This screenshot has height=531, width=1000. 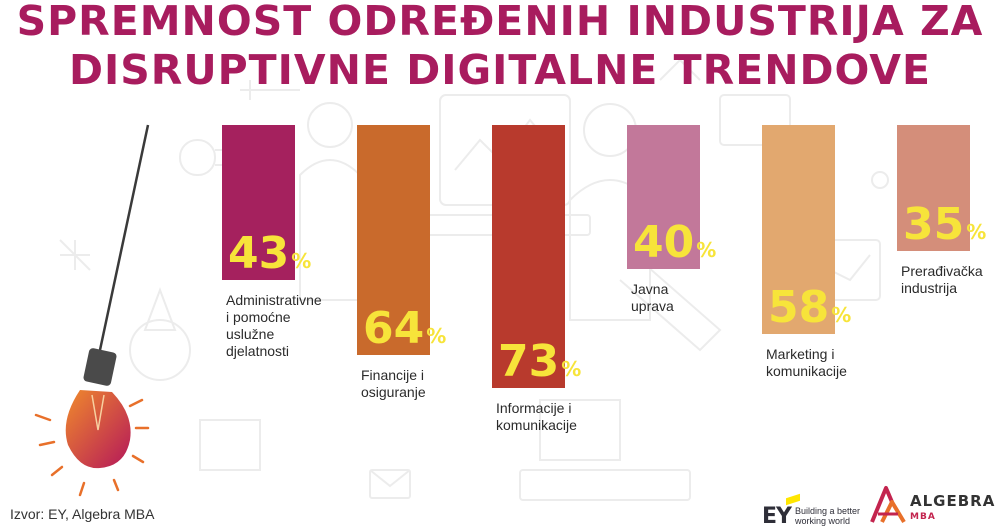 What do you see at coordinates (270, 253) in the screenshot?
I see `value-label-1: 43%` at bounding box center [270, 253].